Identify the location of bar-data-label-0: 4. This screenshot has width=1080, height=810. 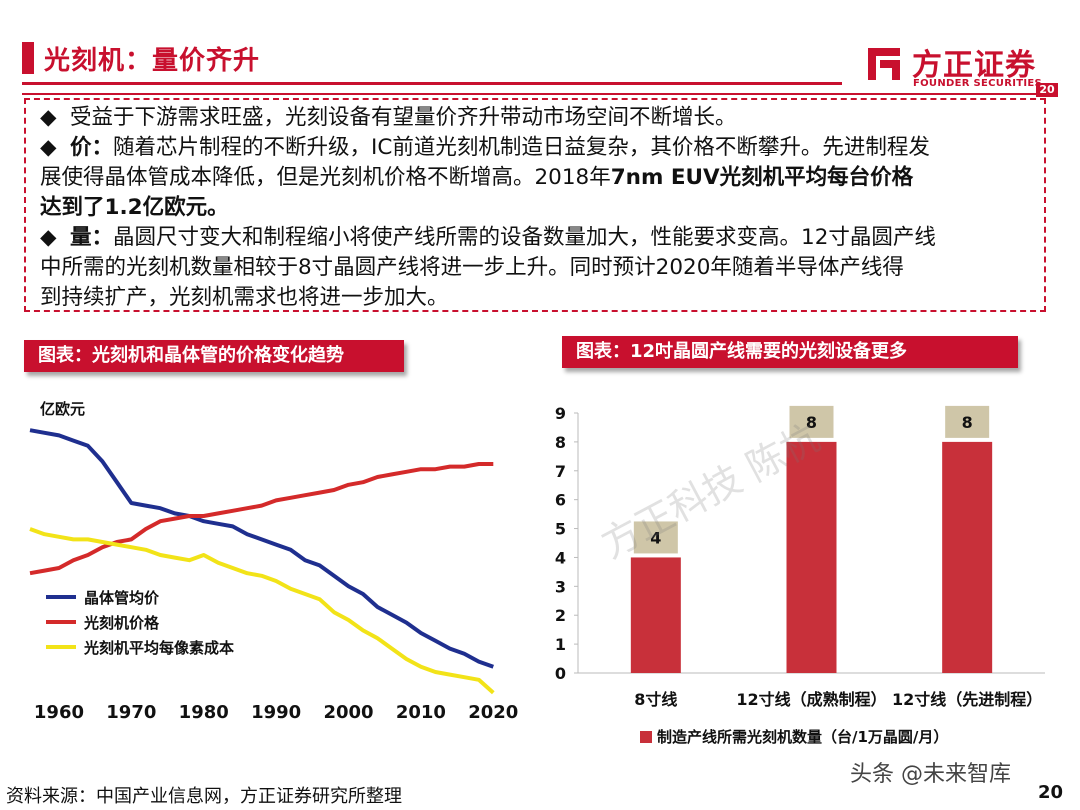
(655, 537).